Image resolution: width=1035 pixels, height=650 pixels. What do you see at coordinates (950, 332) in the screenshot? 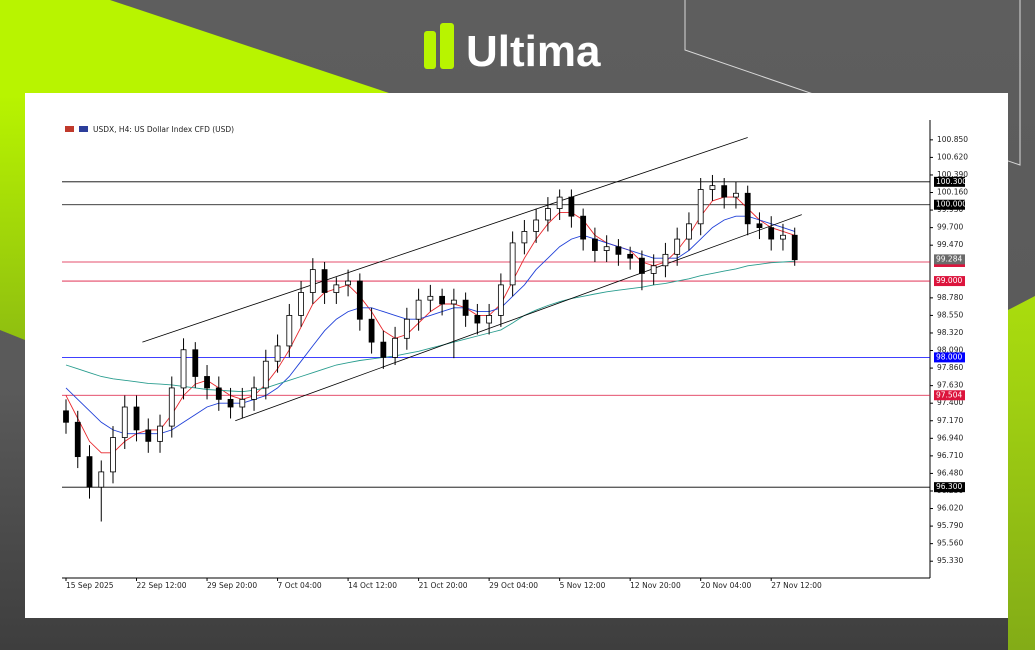
I see `y-tick-label: 98.320` at bounding box center [950, 332].